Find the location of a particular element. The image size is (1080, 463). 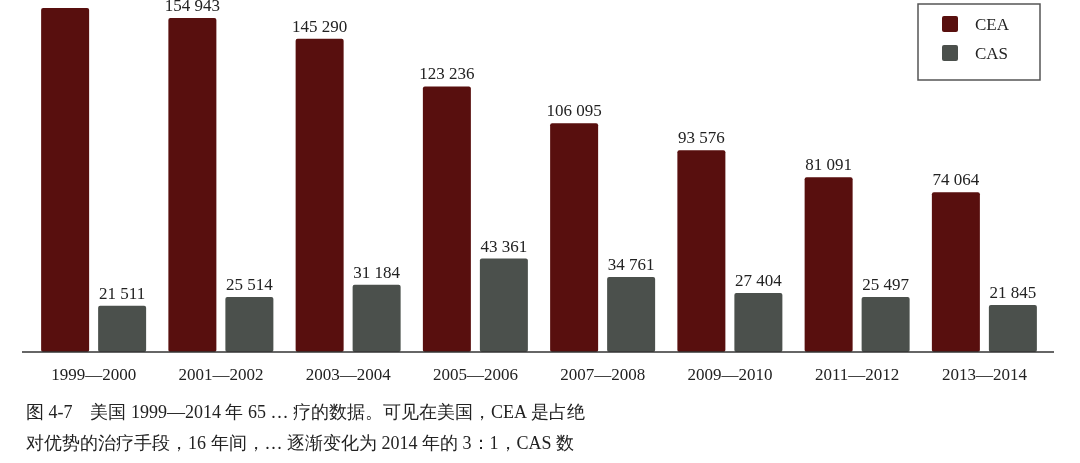

caption: 图 4-7 美国 1999—2014 年 65 … 疗的数据。可见在美国，CEA 是占绝 is located at coordinates (305, 412).